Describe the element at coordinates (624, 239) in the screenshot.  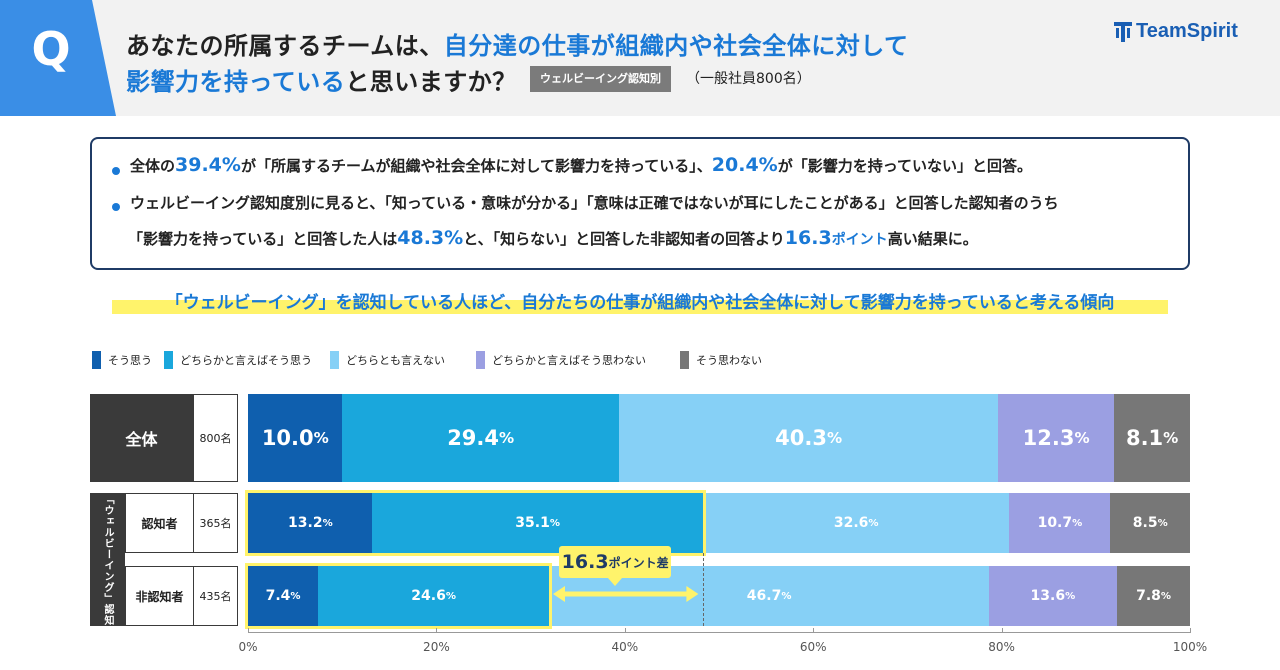
I see `summary-text: と、「知らない」と回答した非認知者の回答より` at that location.